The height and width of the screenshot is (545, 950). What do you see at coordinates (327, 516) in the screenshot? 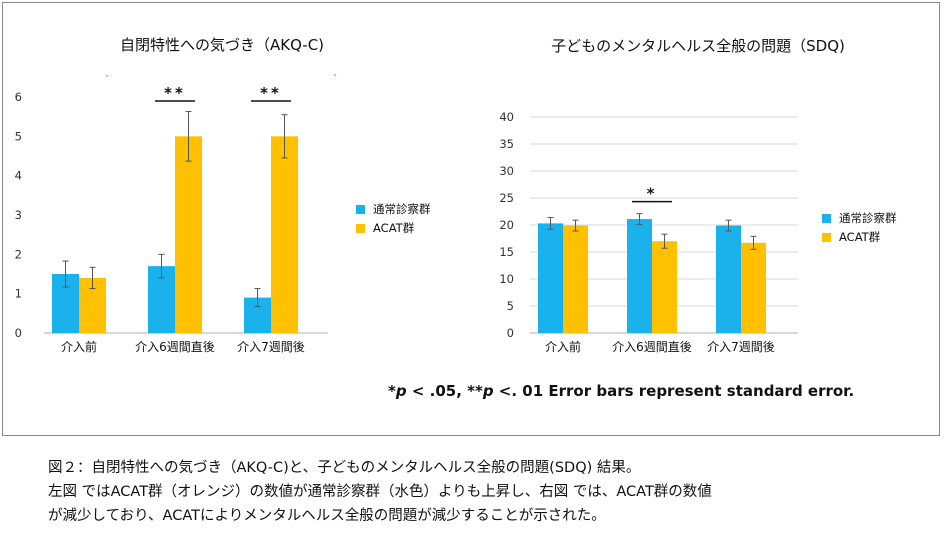
I see `caption-line-3: が減少しており、ACATによりメンタルヘルス全般の問題が減少することが示された。` at bounding box center [327, 516].